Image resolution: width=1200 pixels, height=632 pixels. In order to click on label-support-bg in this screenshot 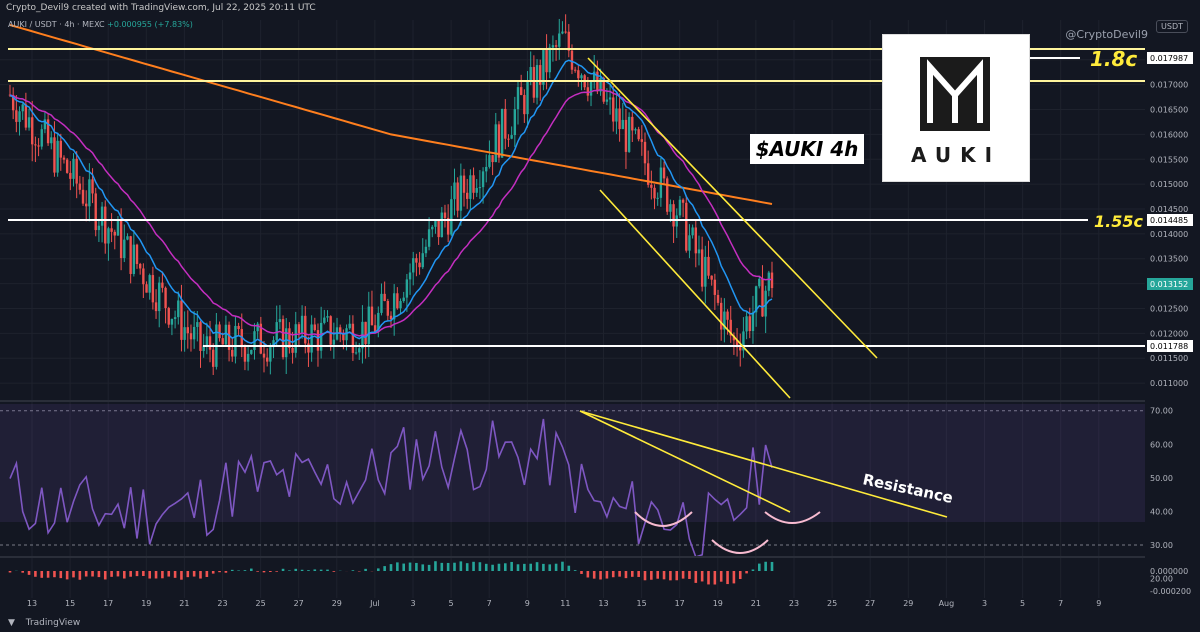, I will do `click(1170, 346)`.